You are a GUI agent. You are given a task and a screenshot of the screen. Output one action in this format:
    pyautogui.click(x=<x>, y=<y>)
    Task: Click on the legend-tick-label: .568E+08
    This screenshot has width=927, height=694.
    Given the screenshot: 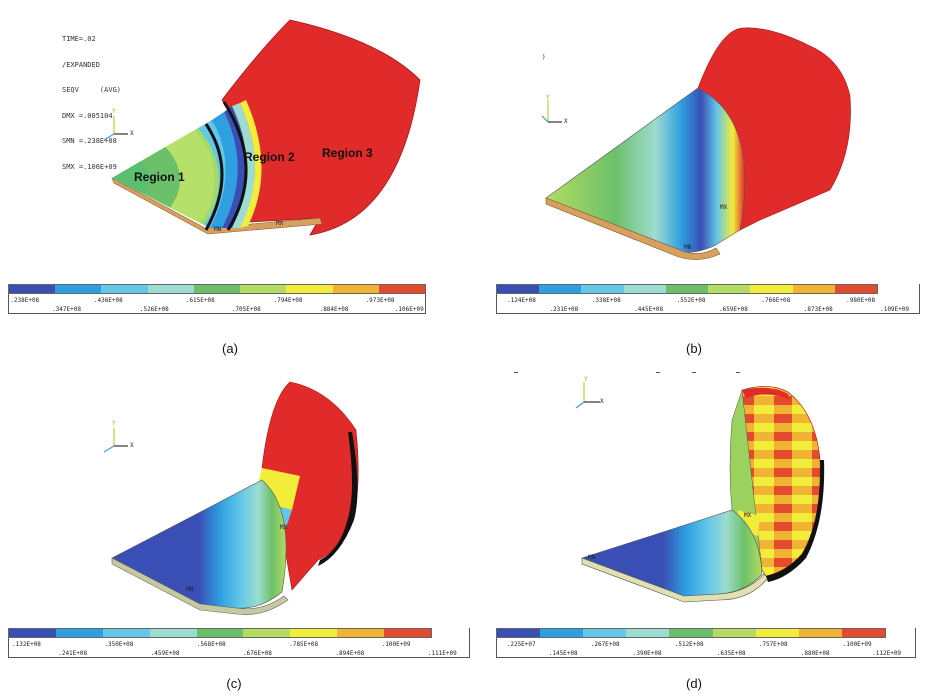 What is the action you would take?
    pyautogui.click(x=211, y=644)
    